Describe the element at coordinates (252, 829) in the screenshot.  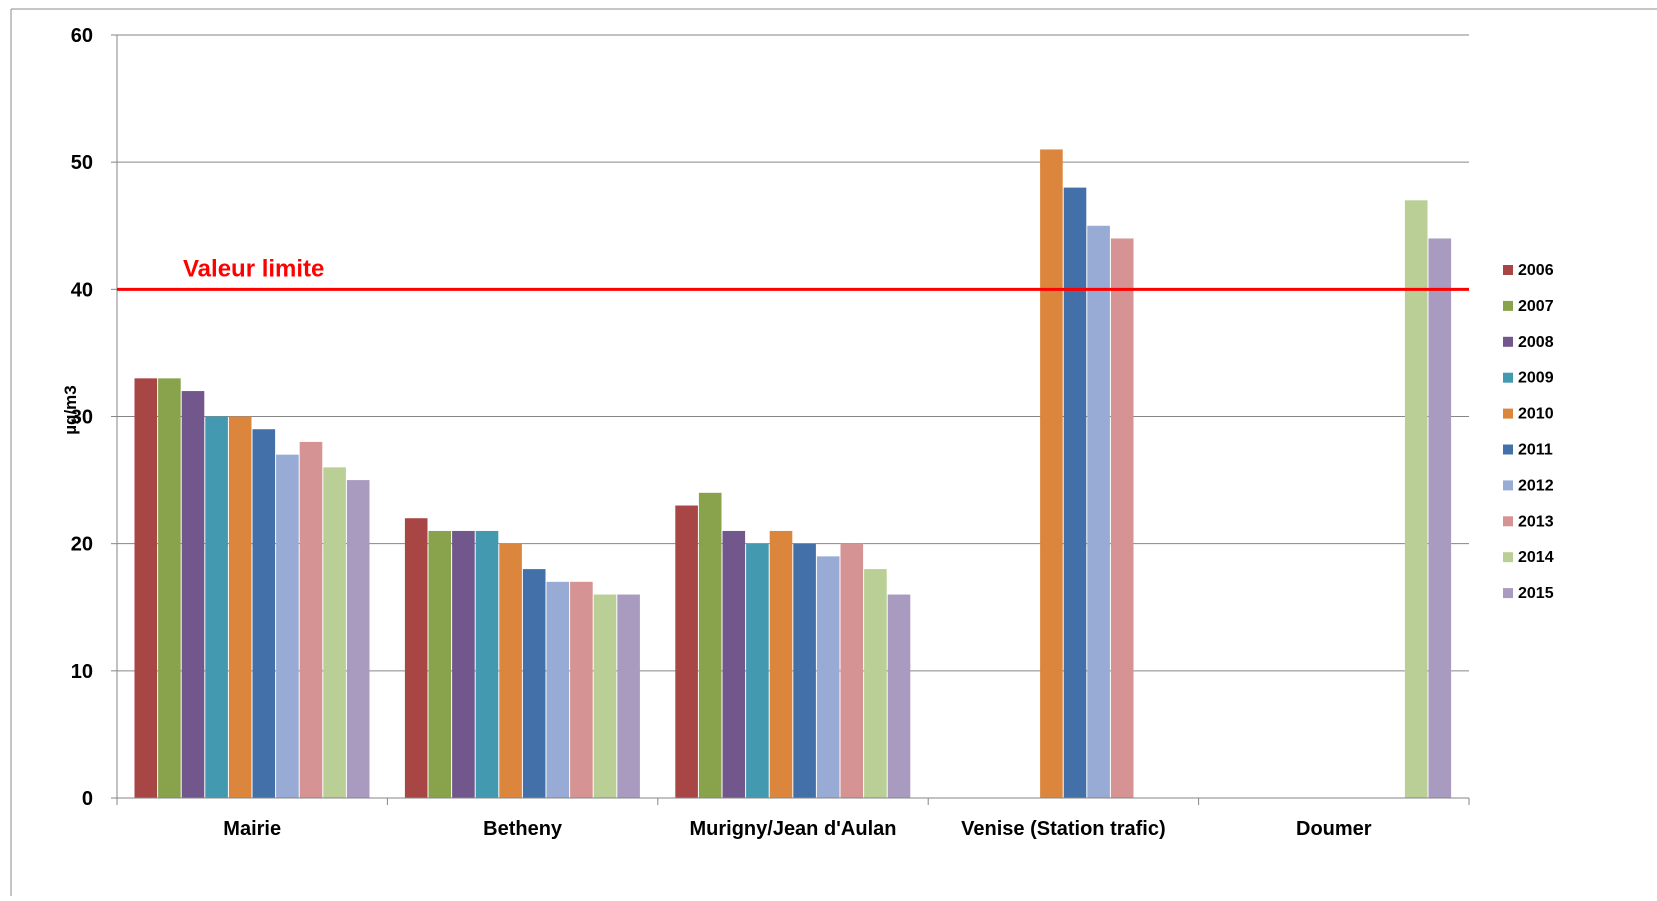
I see `x-category-label: Mairie` at that location.